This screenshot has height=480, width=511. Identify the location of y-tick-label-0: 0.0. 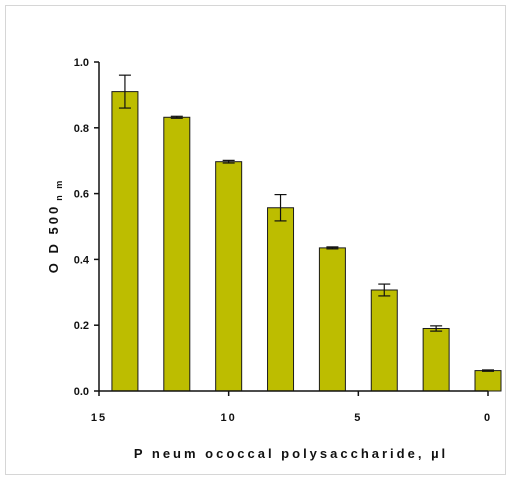
(81, 392).